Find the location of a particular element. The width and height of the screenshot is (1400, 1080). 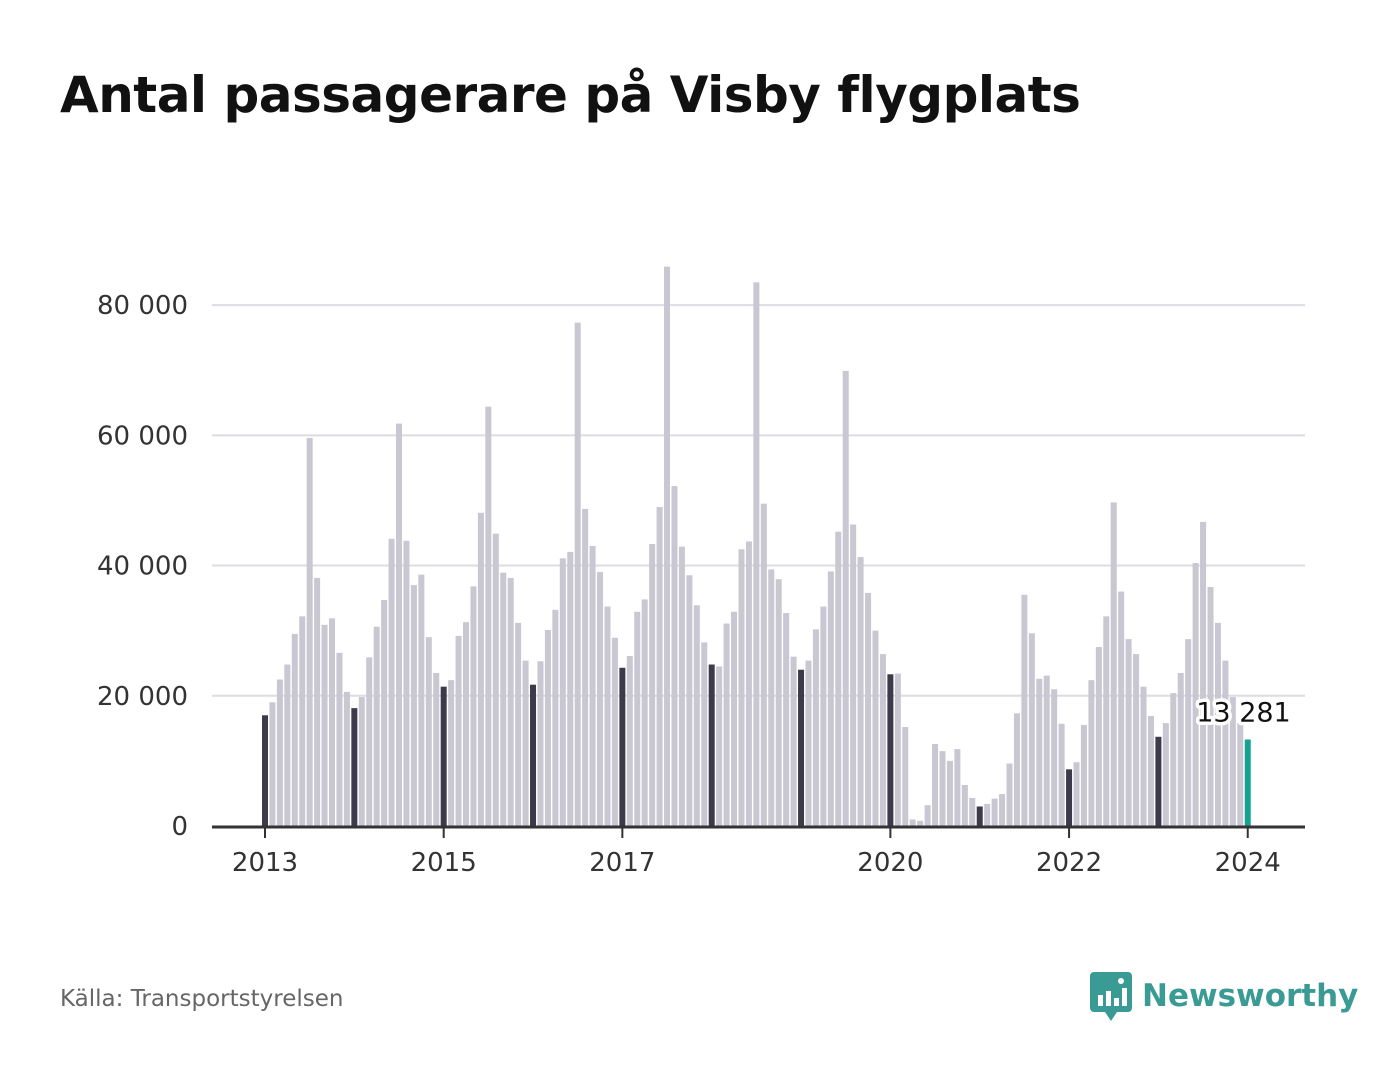

x-tick-label: 2017 is located at coordinates (622, 863).